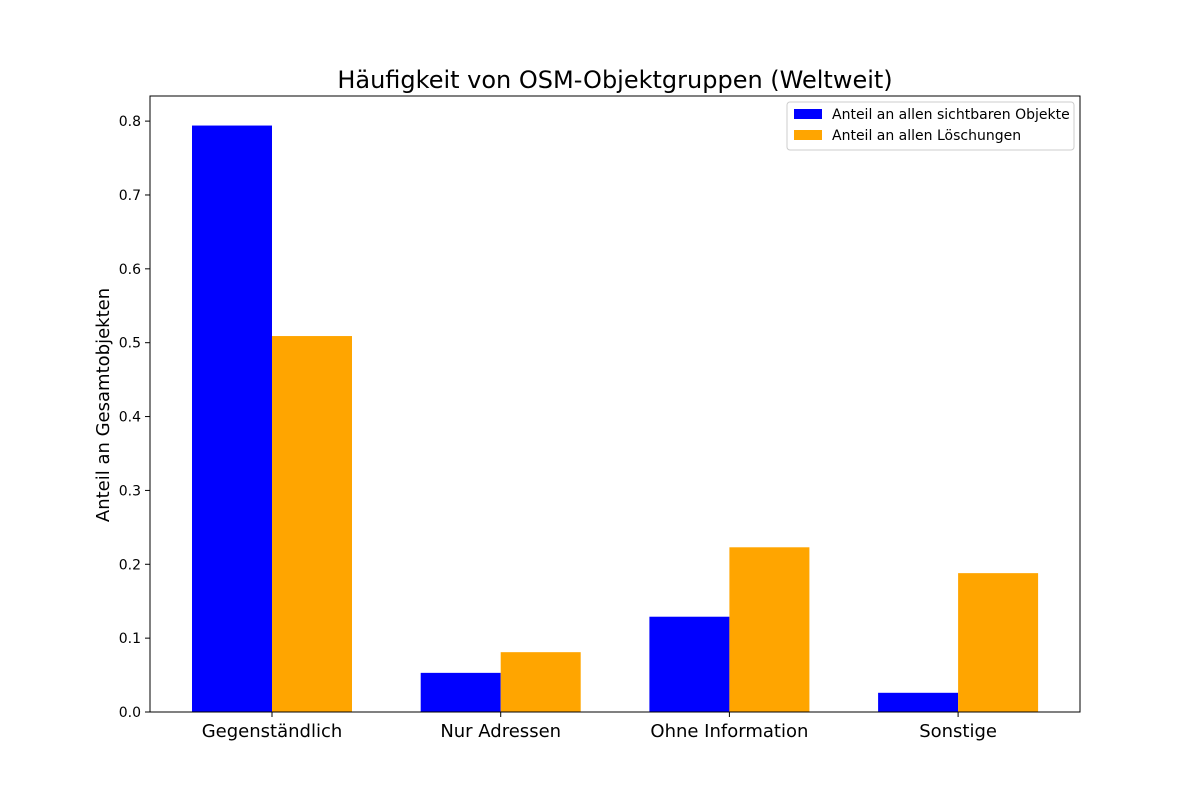 The image size is (1200, 804). I want to click on x-tick-label: Nur Adressen, so click(500, 731).